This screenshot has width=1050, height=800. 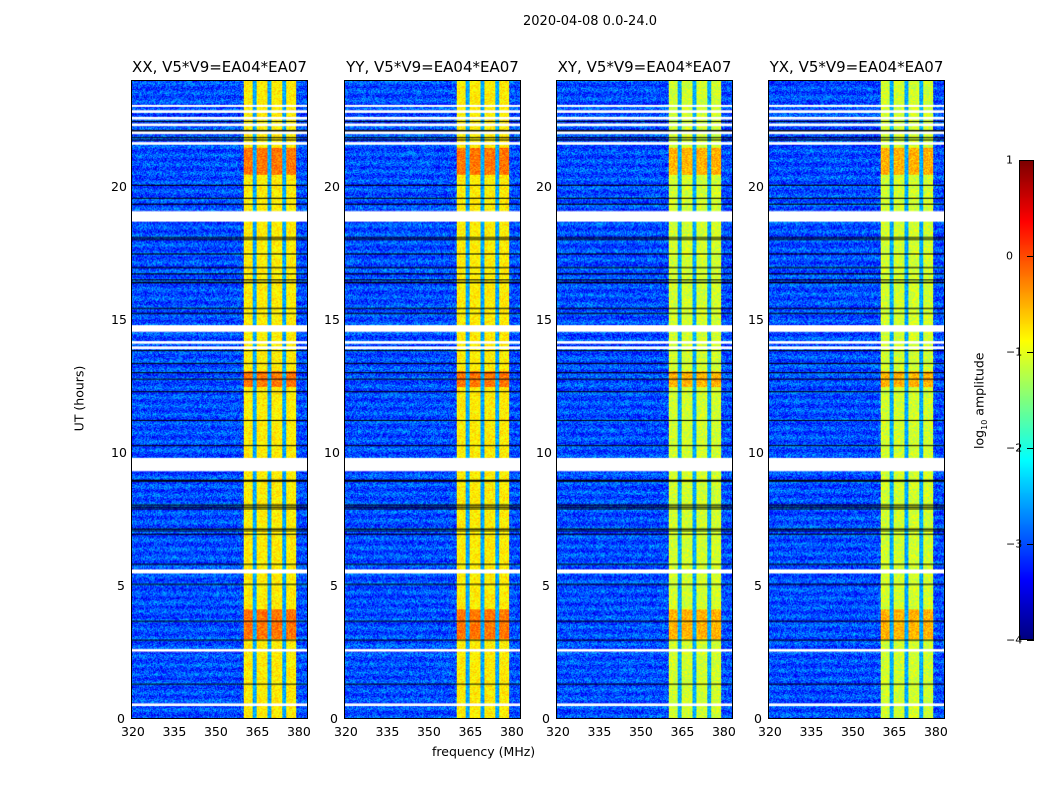 What do you see at coordinates (590, 21) in the screenshot?
I see `figure-title: 2020-04-08 0.0-24.0` at bounding box center [590, 21].